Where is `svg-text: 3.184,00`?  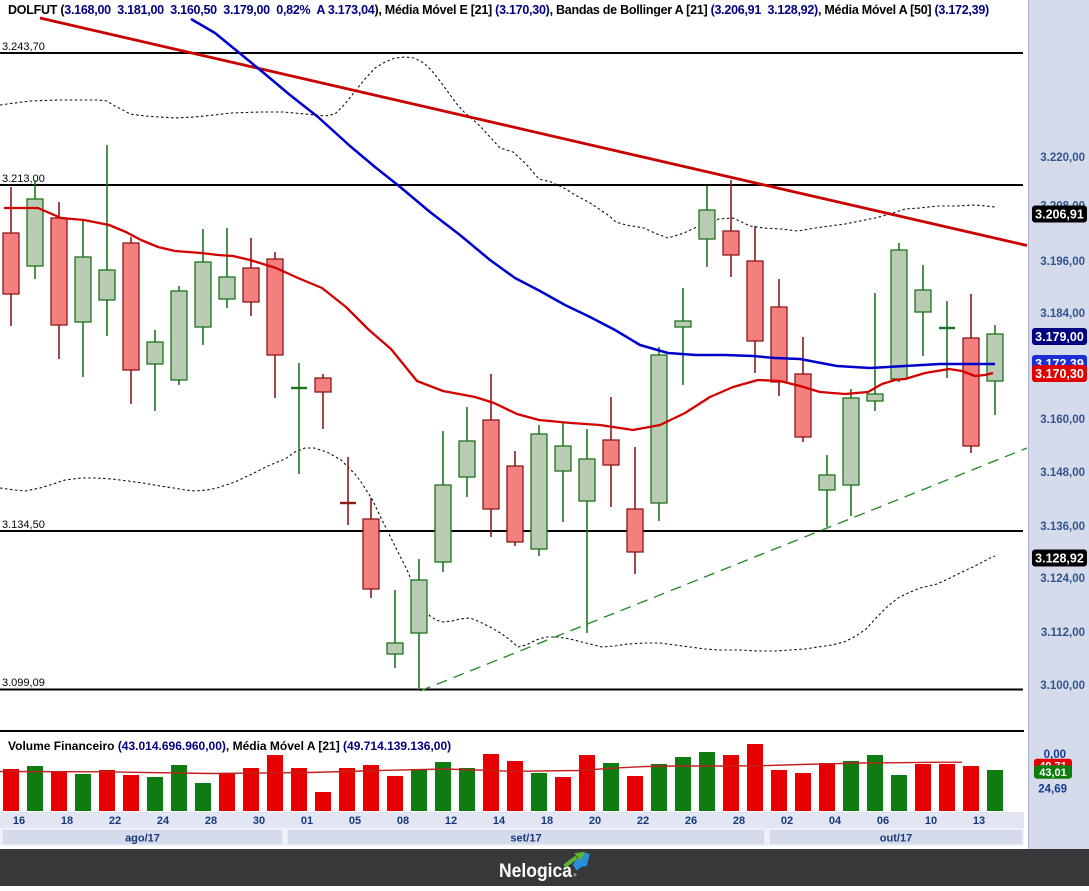 svg-text: 3.184,00 is located at coordinates (1062, 314).